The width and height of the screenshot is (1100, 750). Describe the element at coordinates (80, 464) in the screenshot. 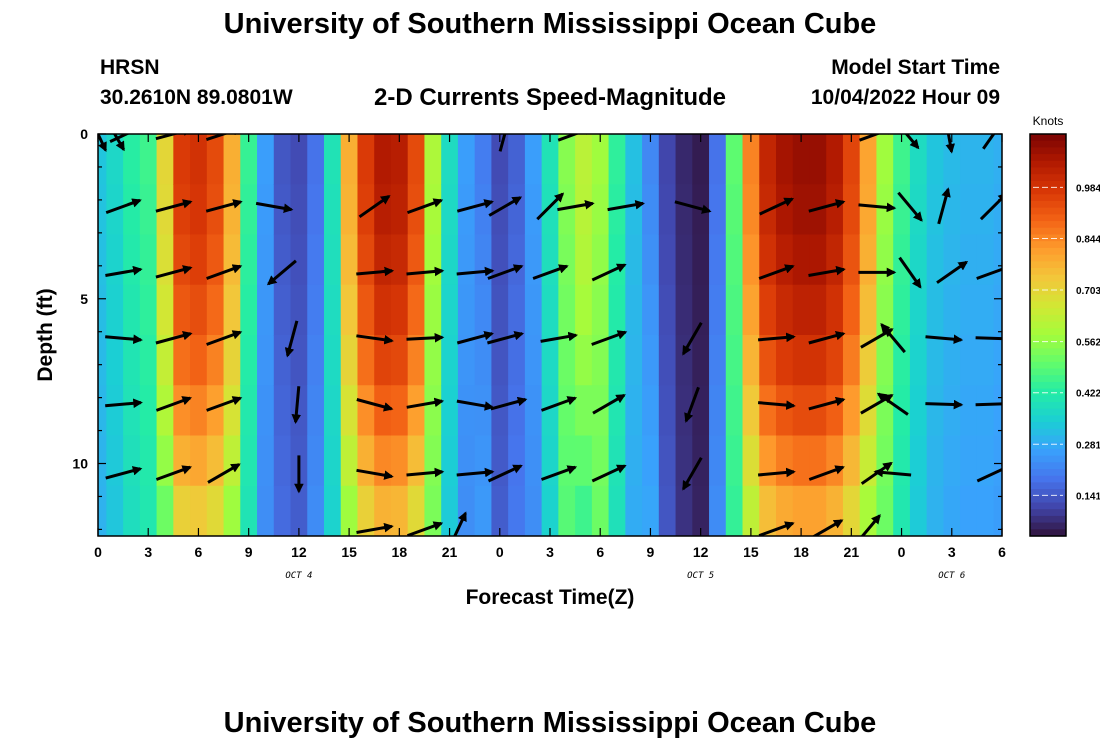

I see `y-tick-label: 10` at that location.